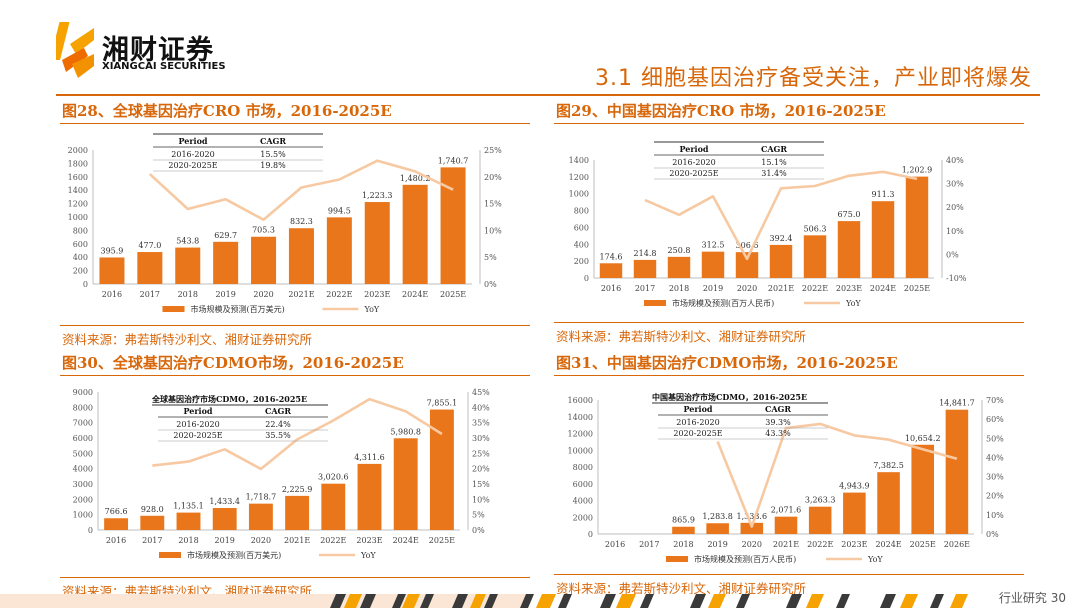  What do you see at coordinates (278, 435) in the screenshot?
I see `cagr-table-value: 35.5%` at bounding box center [278, 435].